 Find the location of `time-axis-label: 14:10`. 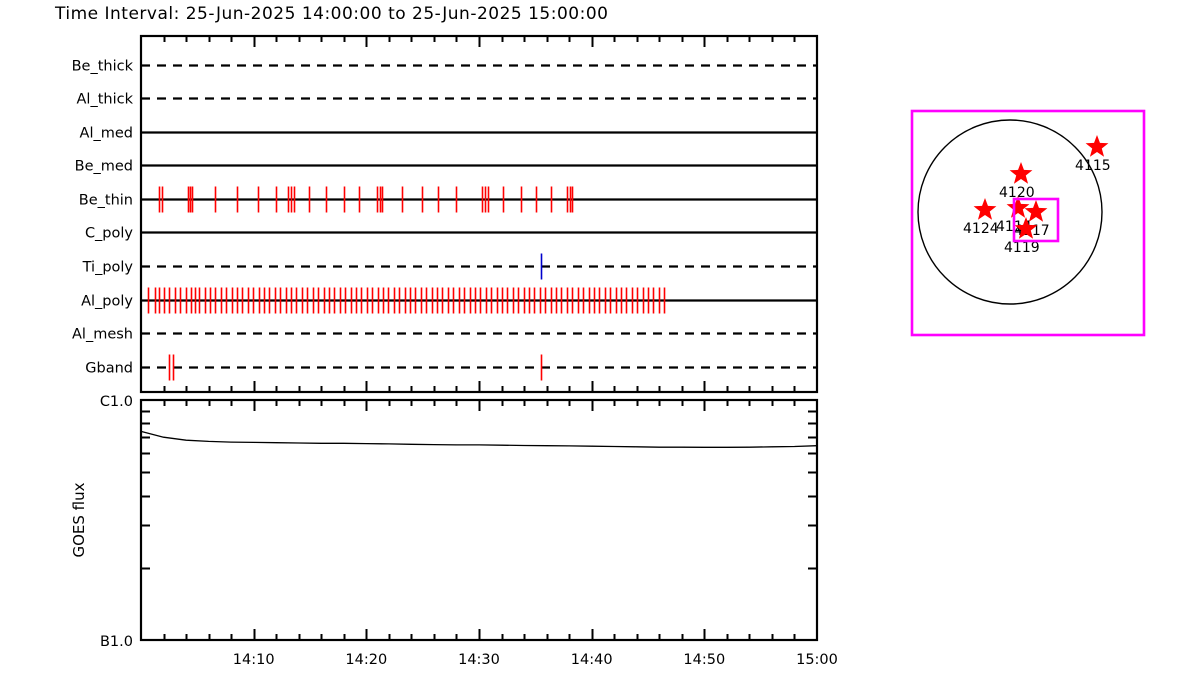

time-axis-label: 14:10 is located at coordinates (254, 660).